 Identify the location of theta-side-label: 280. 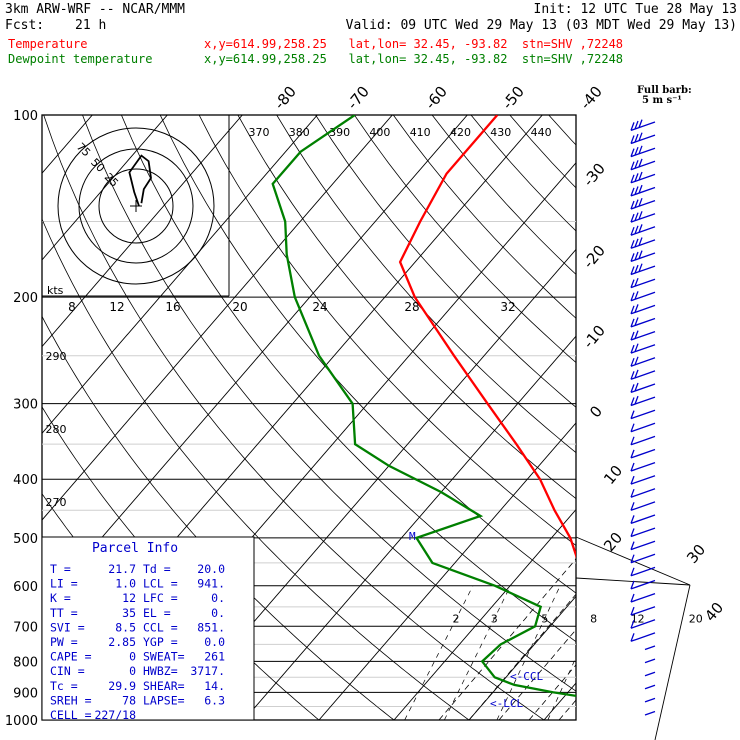
(56, 429).